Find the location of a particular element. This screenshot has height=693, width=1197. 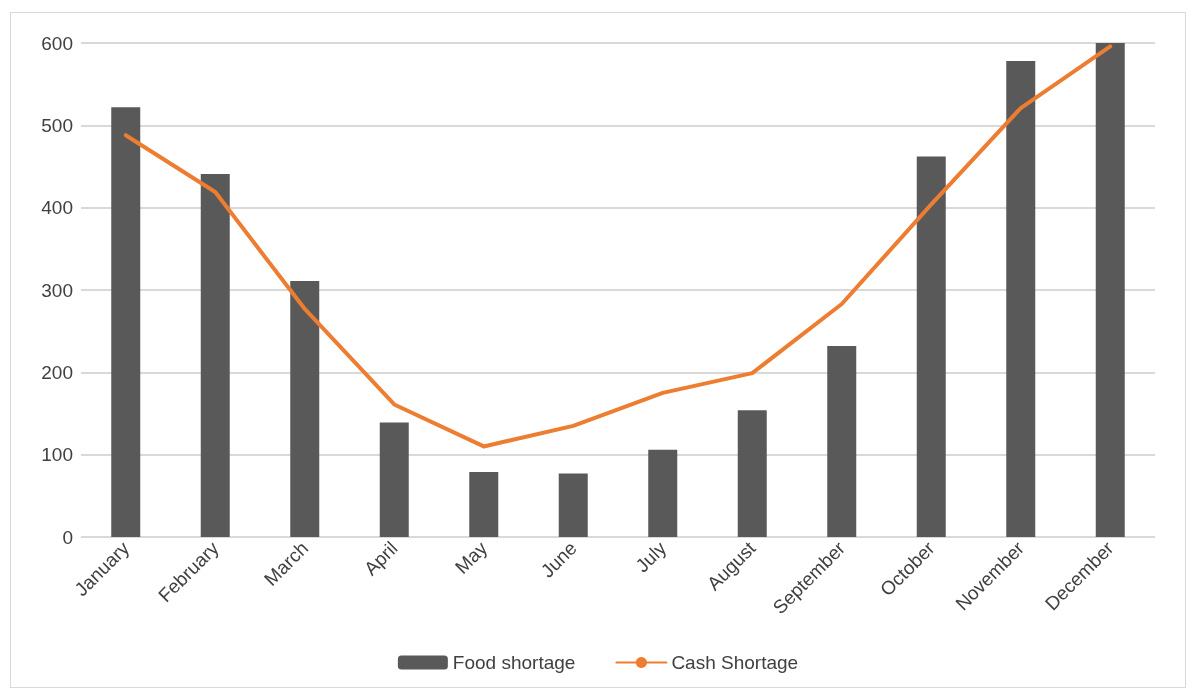

y-tick-label: 600 is located at coordinates (57, 43).